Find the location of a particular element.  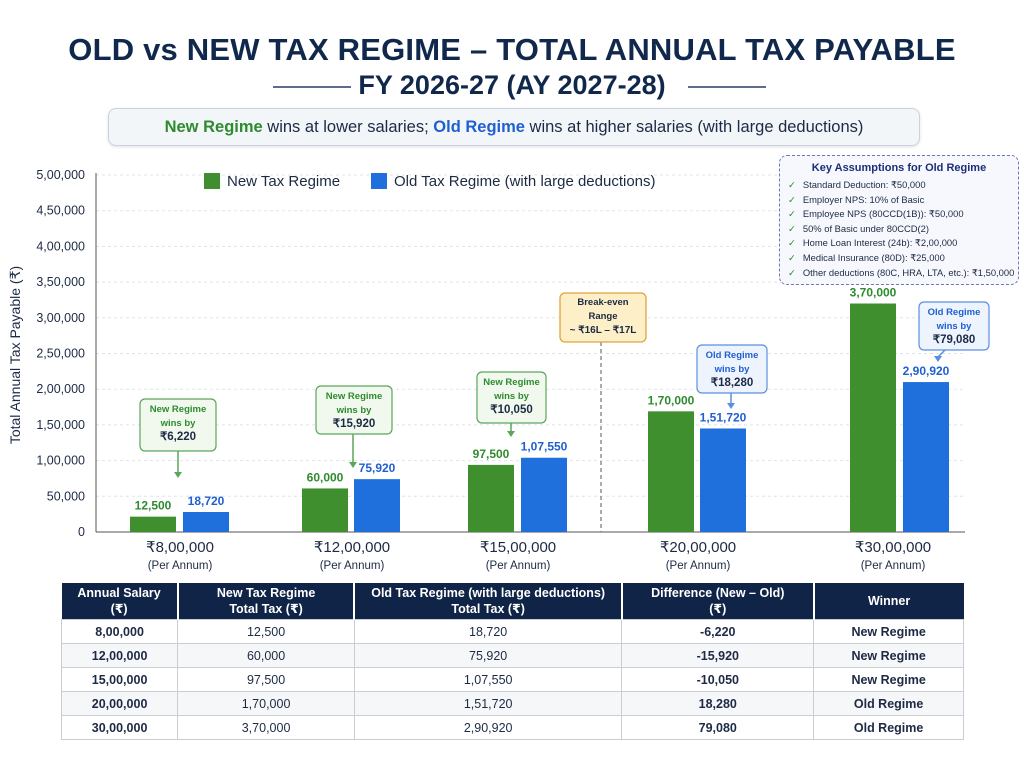

new-tax-cell: 60,000 is located at coordinates (266, 655).